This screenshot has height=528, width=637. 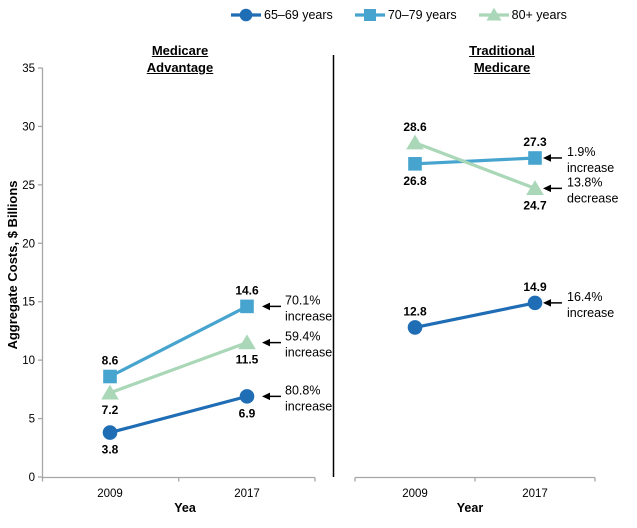 I want to click on y-tick-label: 35, so click(x=28, y=69).